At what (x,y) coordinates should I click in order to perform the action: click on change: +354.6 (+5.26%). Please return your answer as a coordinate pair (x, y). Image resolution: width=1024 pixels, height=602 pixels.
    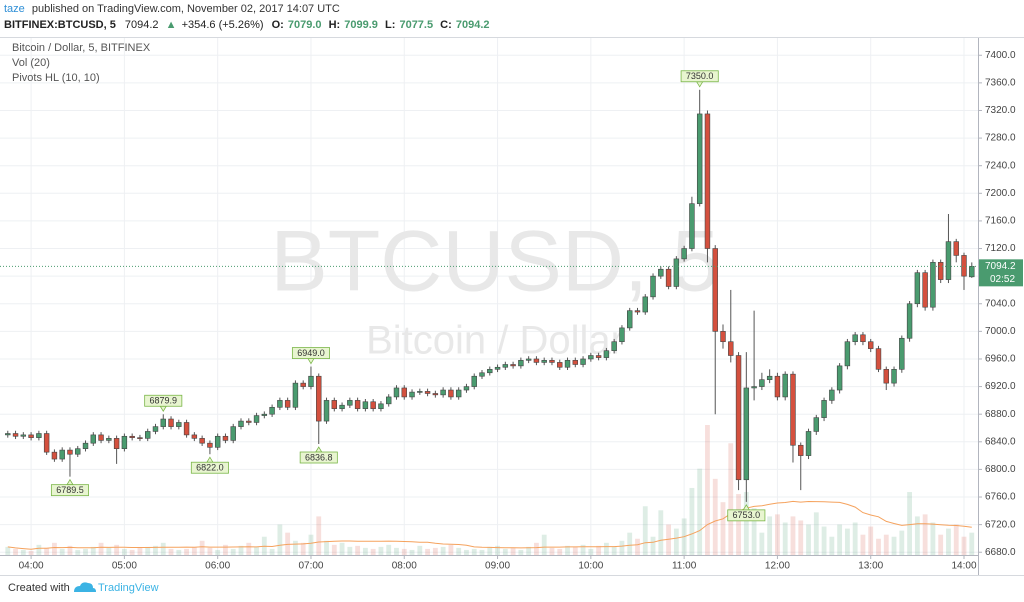
    Looking at the image, I should click on (223, 25).